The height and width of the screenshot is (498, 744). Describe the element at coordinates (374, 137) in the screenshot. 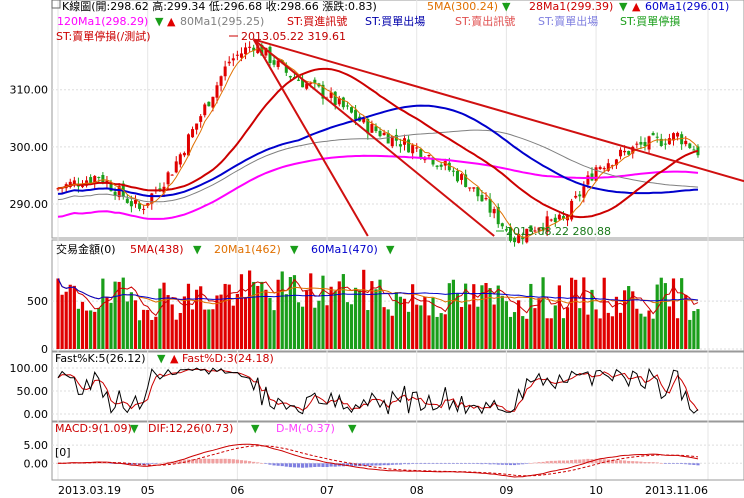

I see `trendline-medium` at that location.